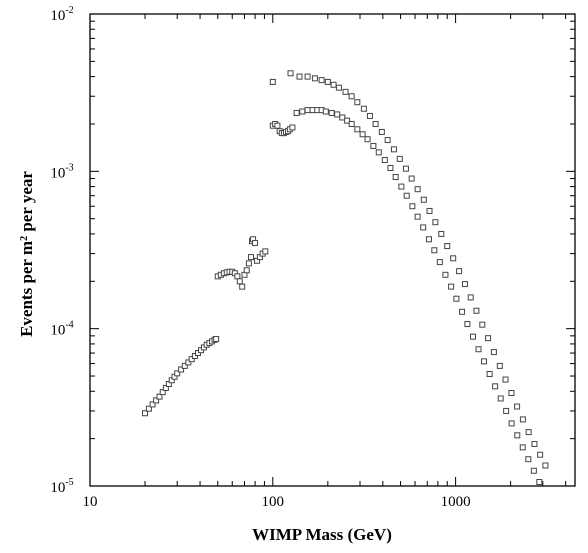  What do you see at coordinates (26, 289) in the screenshot?
I see `y-axis-title-pre: Events per m` at bounding box center [26, 289].